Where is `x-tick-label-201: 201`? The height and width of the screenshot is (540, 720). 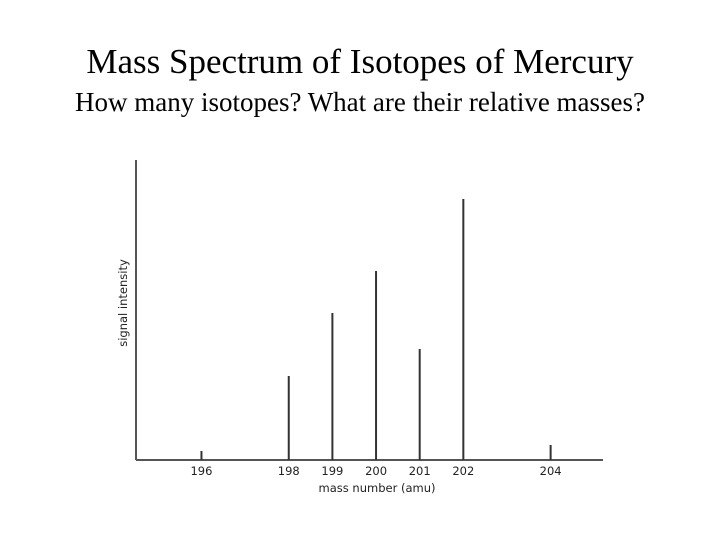 x-tick-label-201: 201 is located at coordinates (420, 471).